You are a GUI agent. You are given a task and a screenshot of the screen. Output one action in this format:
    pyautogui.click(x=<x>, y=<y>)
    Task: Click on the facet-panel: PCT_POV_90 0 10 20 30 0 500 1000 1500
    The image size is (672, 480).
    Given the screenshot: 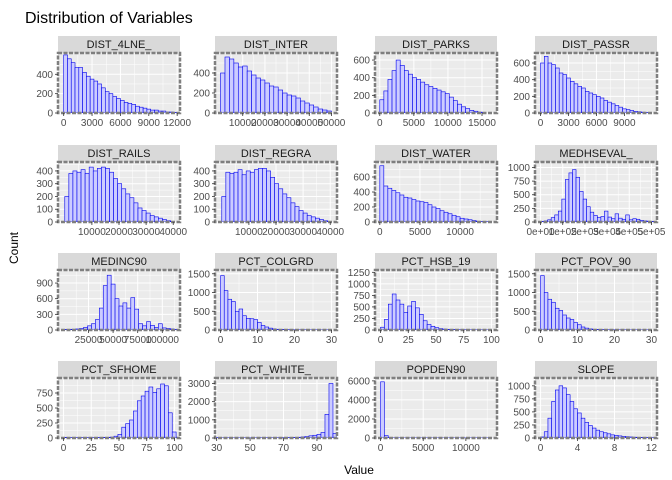 What is the action you would take?
    pyautogui.click(x=583, y=299)
    